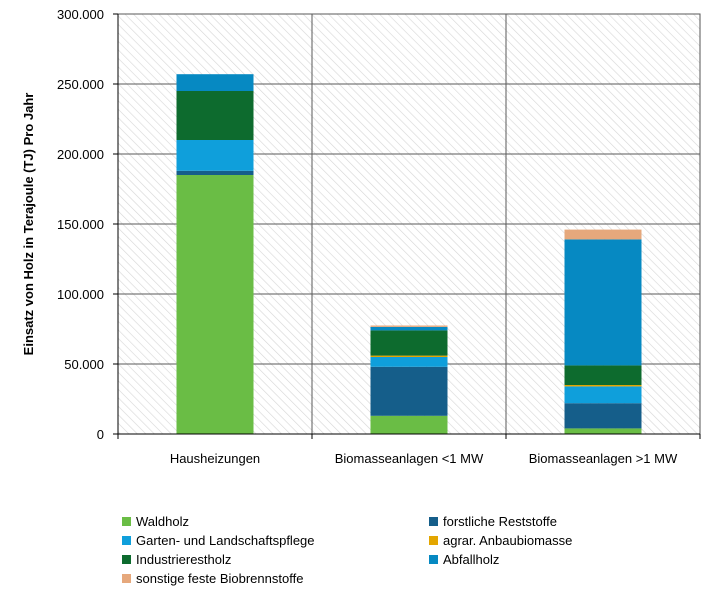 The width and height of the screenshot is (723, 596). What do you see at coordinates (471, 559) in the screenshot?
I see `legend-label: Abfallholz` at bounding box center [471, 559].